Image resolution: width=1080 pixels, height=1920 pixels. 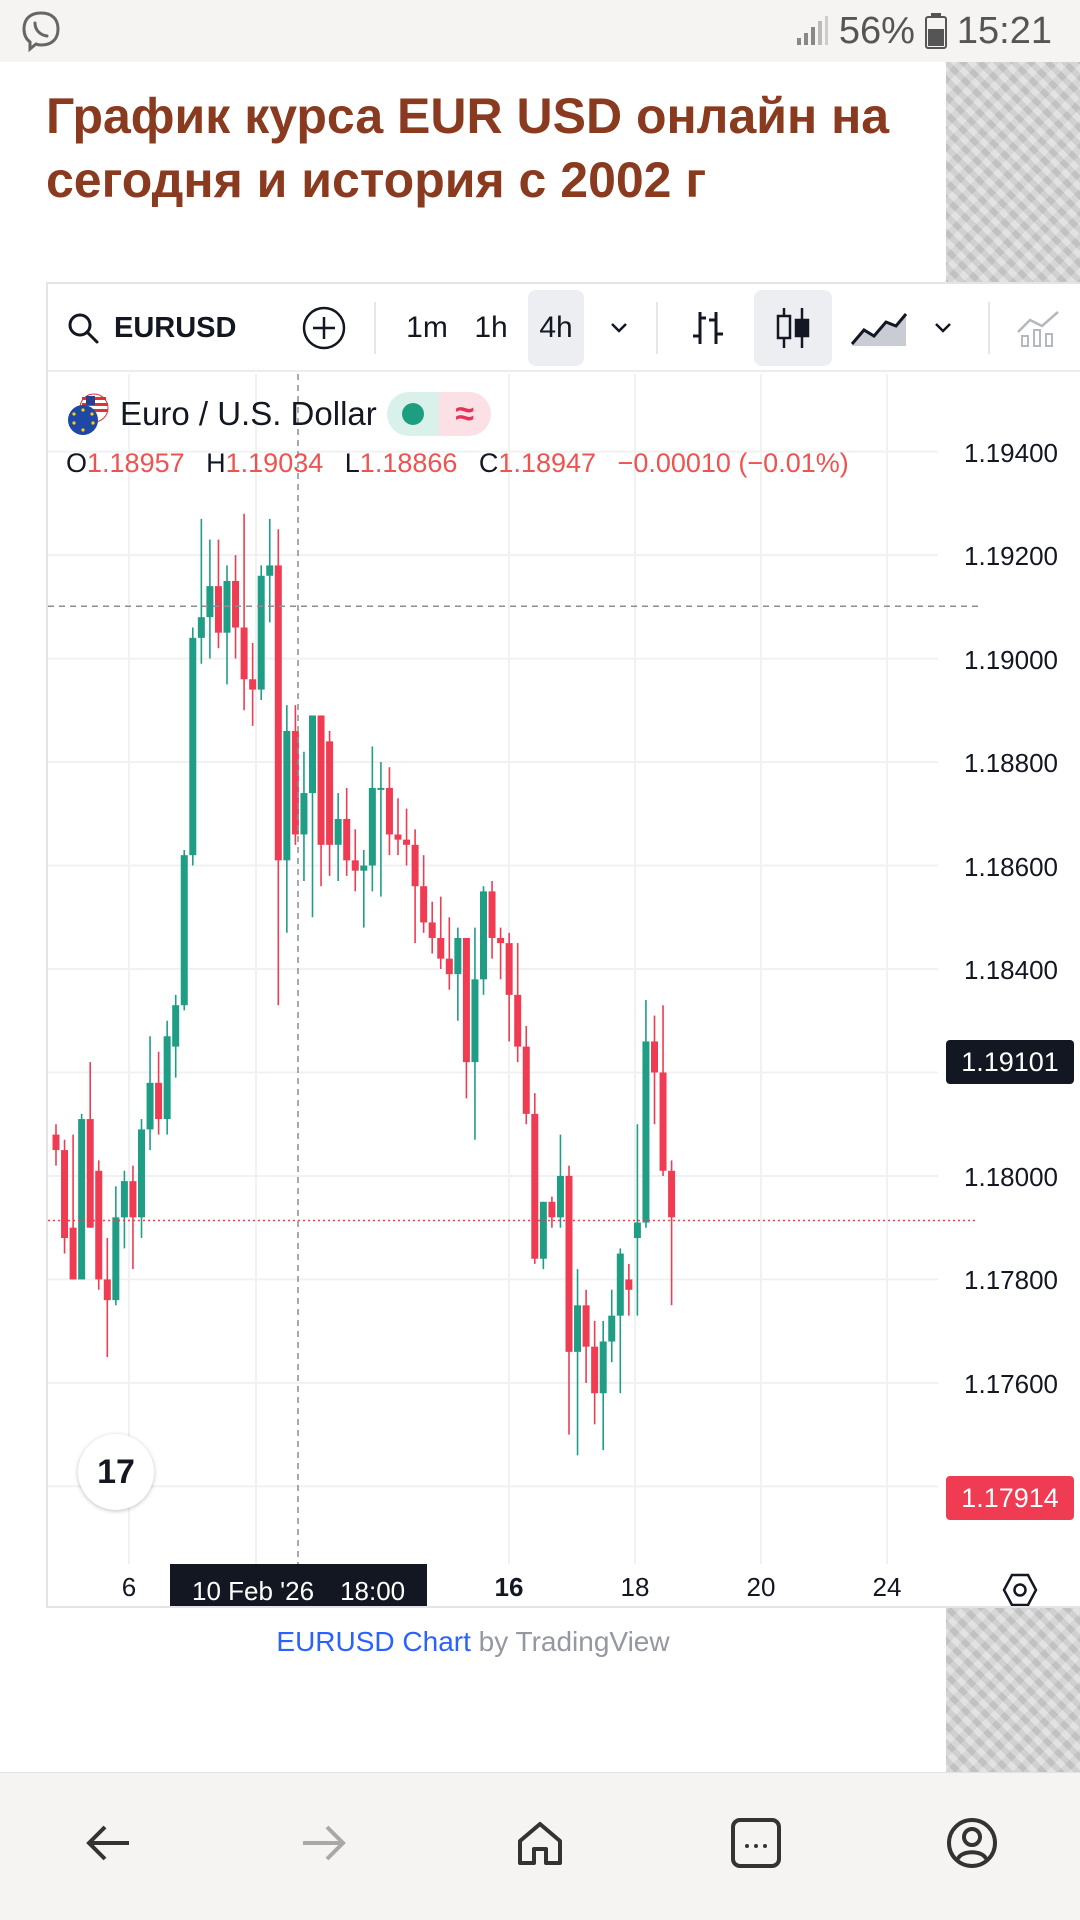 What do you see at coordinates (408, 463) in the screenshot?
I see `low-value: 1.18866` at bounding box center [408, 463].